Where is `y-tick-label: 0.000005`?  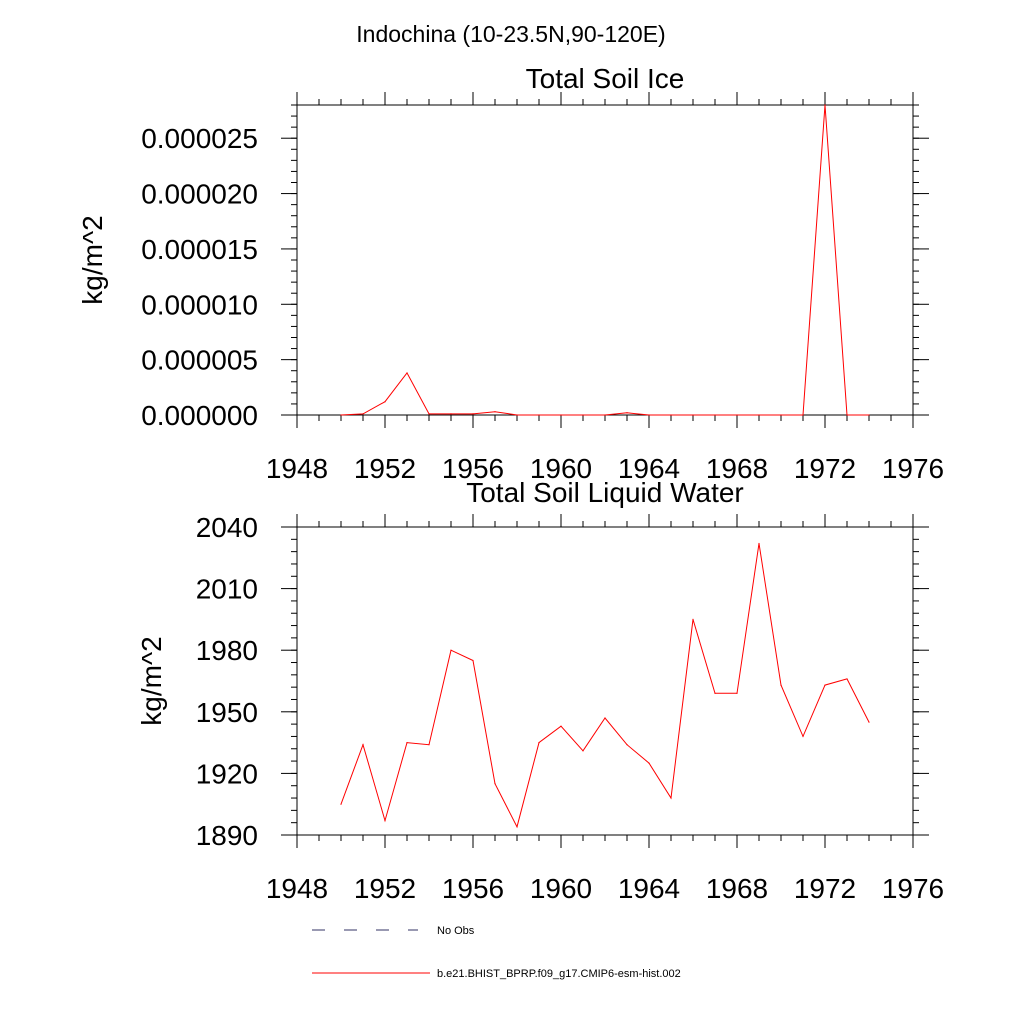
y-tick-label: 0.000005 is located at coordinates (199, 360).